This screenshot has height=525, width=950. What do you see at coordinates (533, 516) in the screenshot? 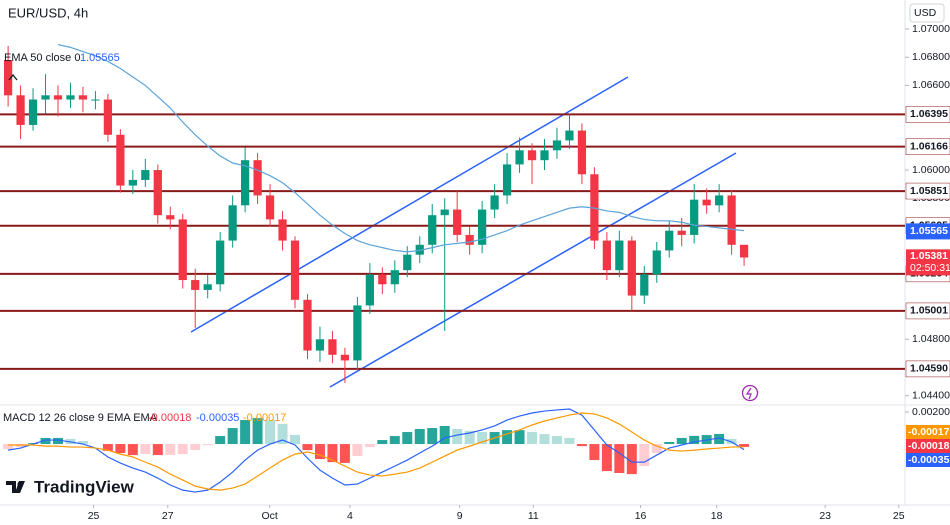
I see `x-tick-label: 11` at bounding box center [533, 516].